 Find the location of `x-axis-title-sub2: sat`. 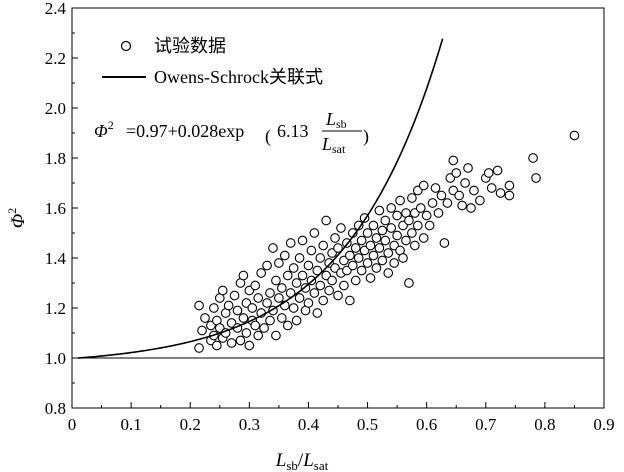

x-axis-title-sub2: sat is located at coordinates (321, 465).